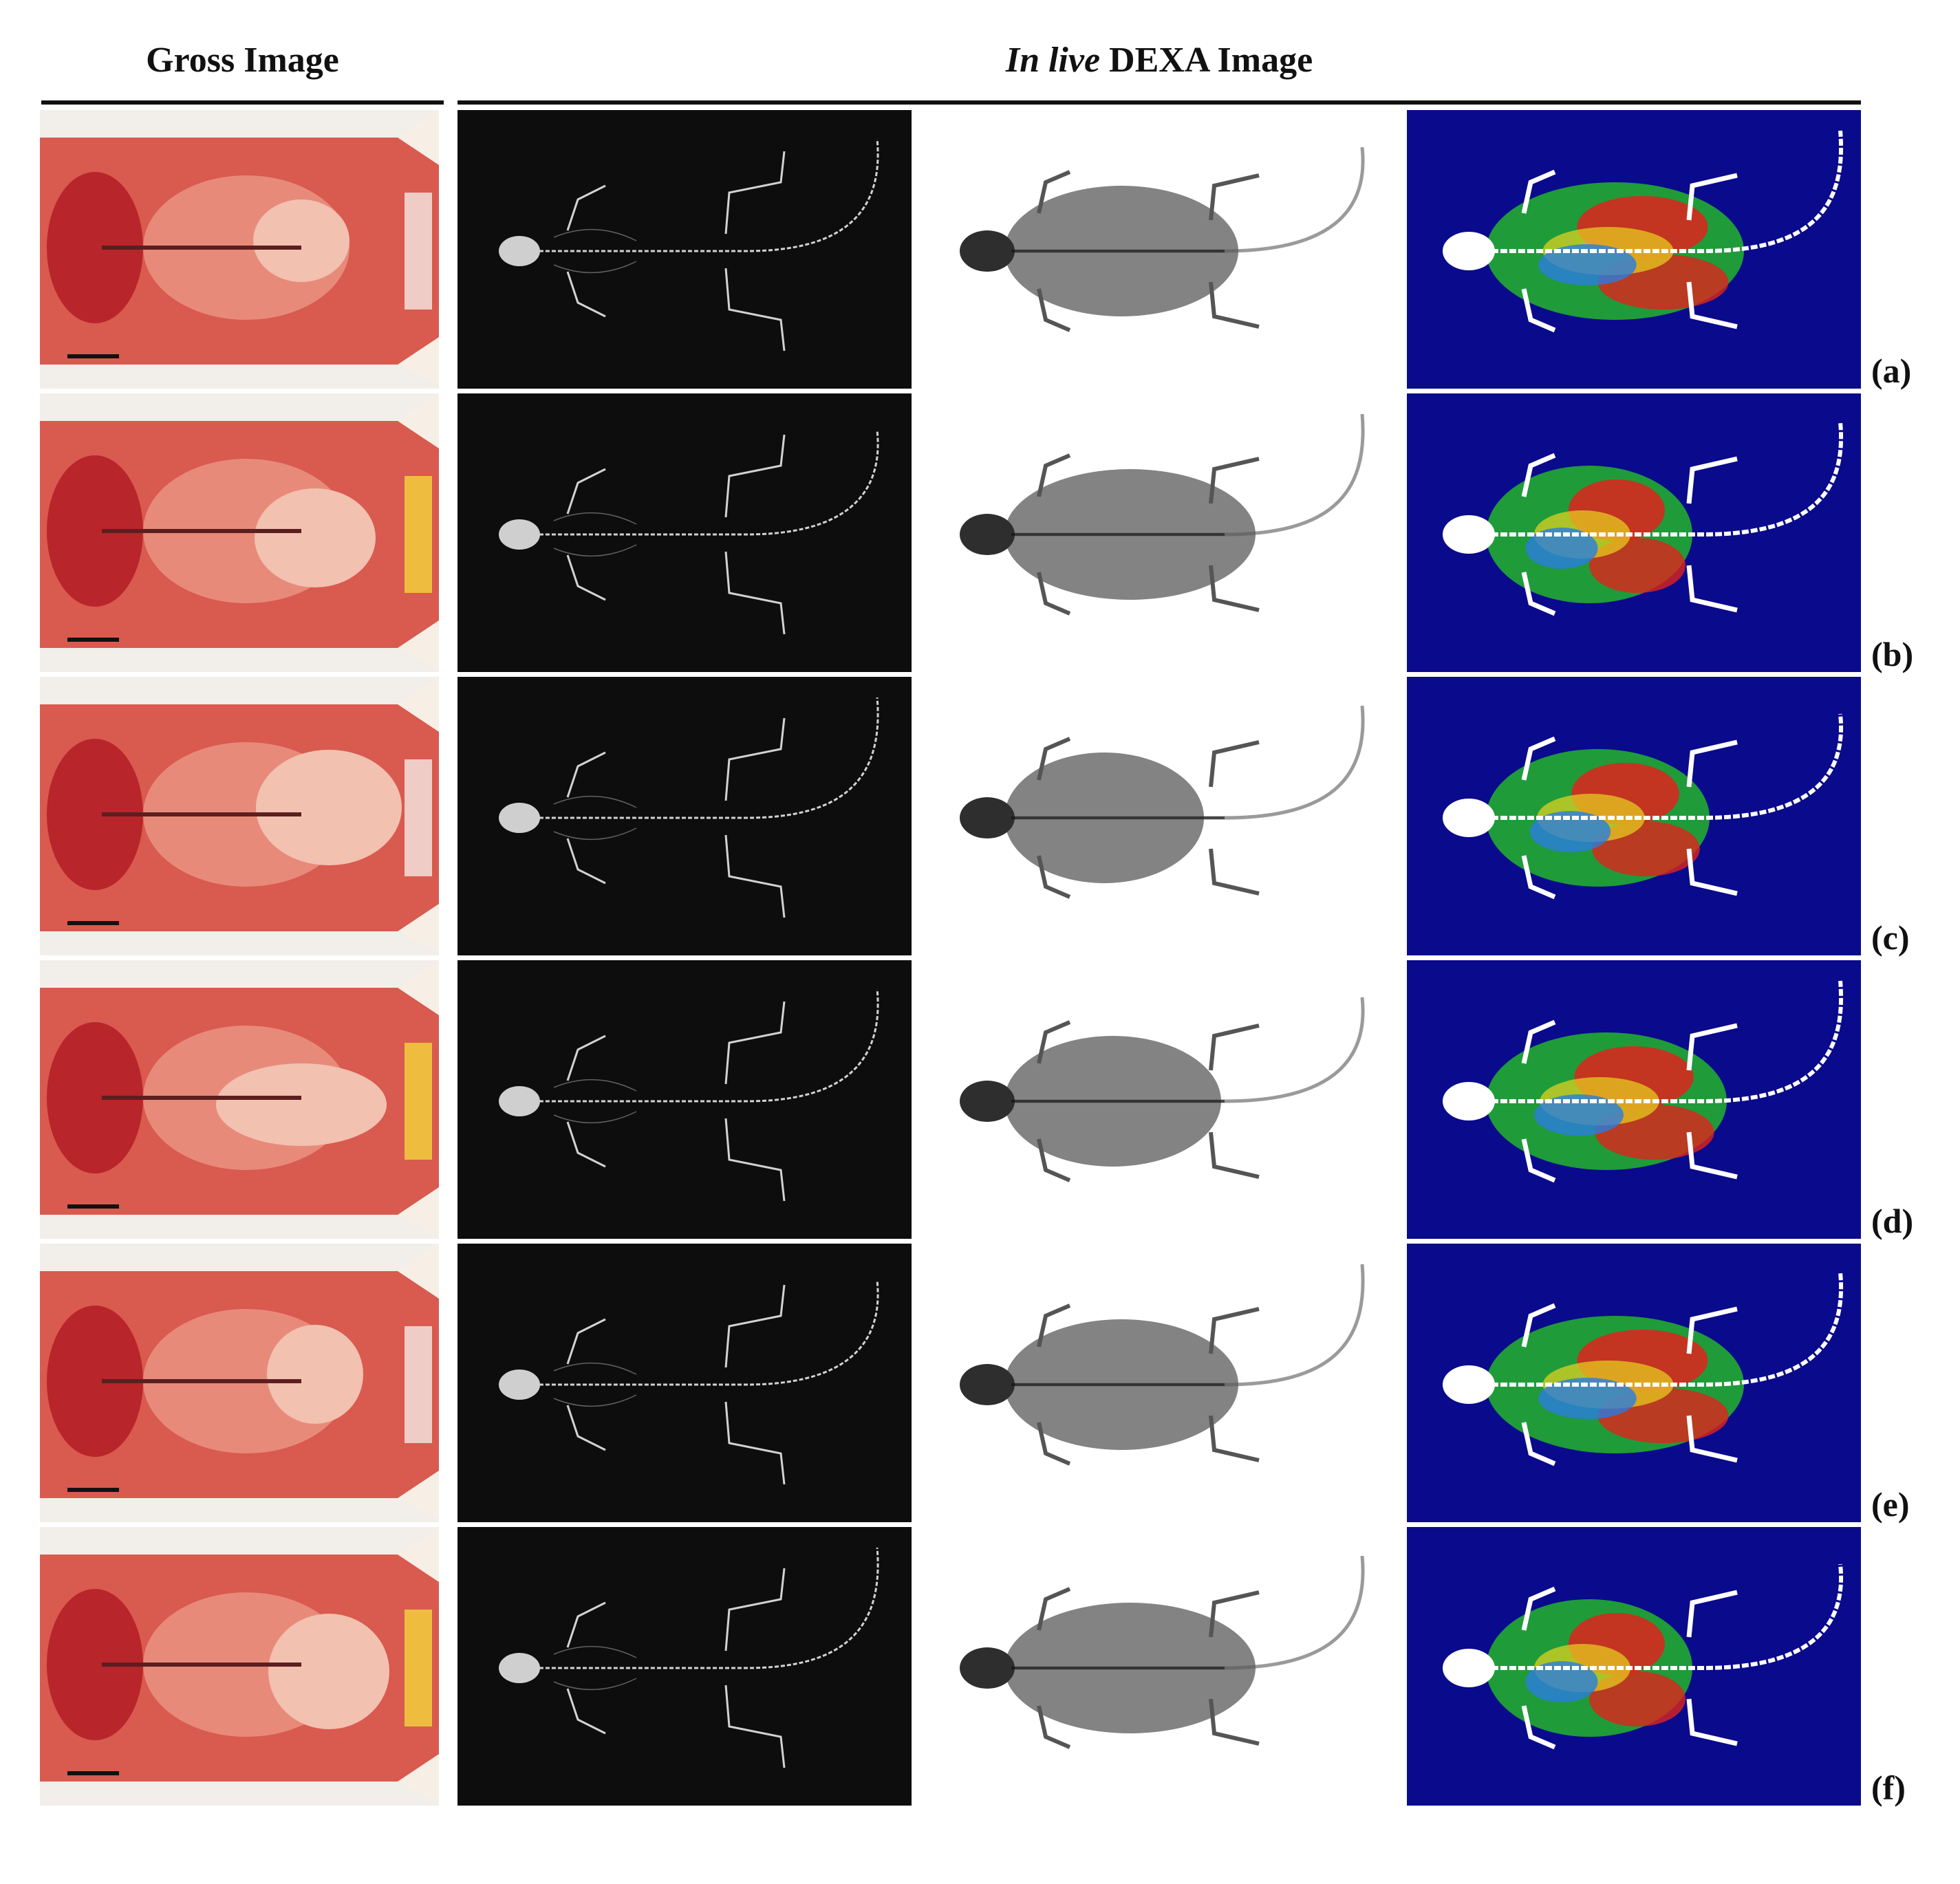 This screenshot has height=1884, width=1960. I want to click on row-label: (d), so click(1892, 1221).